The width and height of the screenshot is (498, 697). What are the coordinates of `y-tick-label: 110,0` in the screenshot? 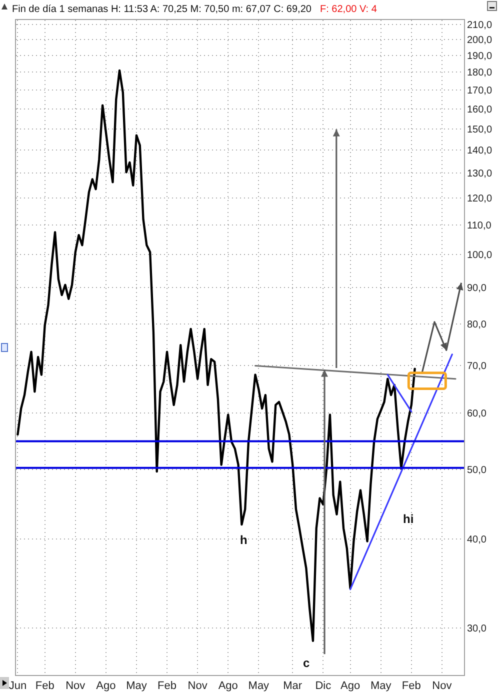 It's located at (479, 226).